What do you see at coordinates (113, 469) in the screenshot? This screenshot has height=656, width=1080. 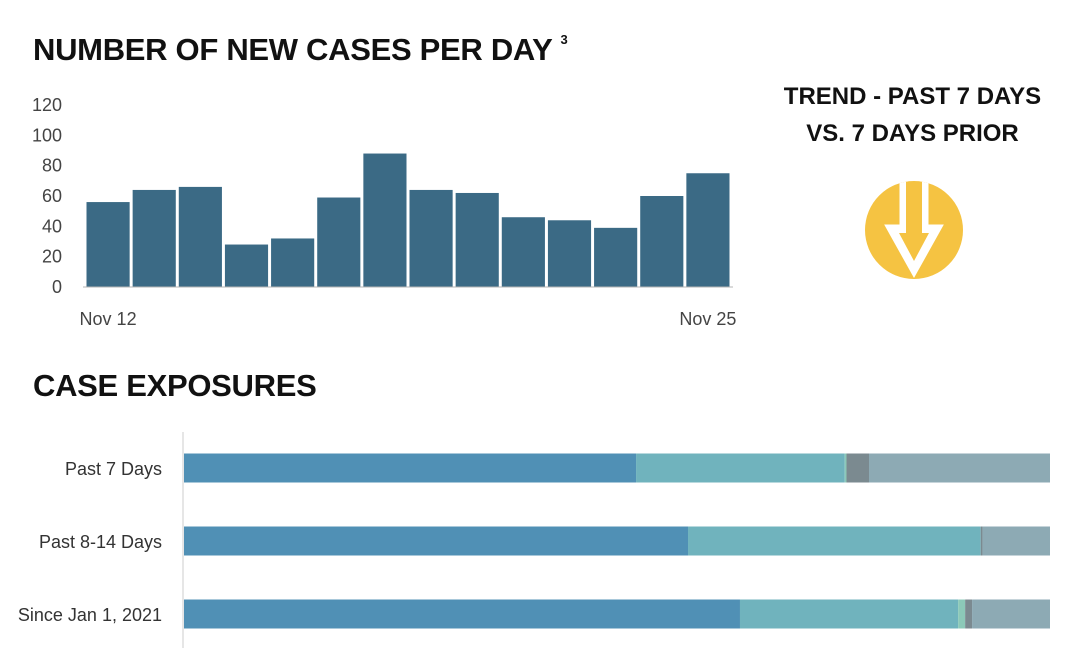 I see `row-label: Past 7 Days` at bounding box center [113, 469].